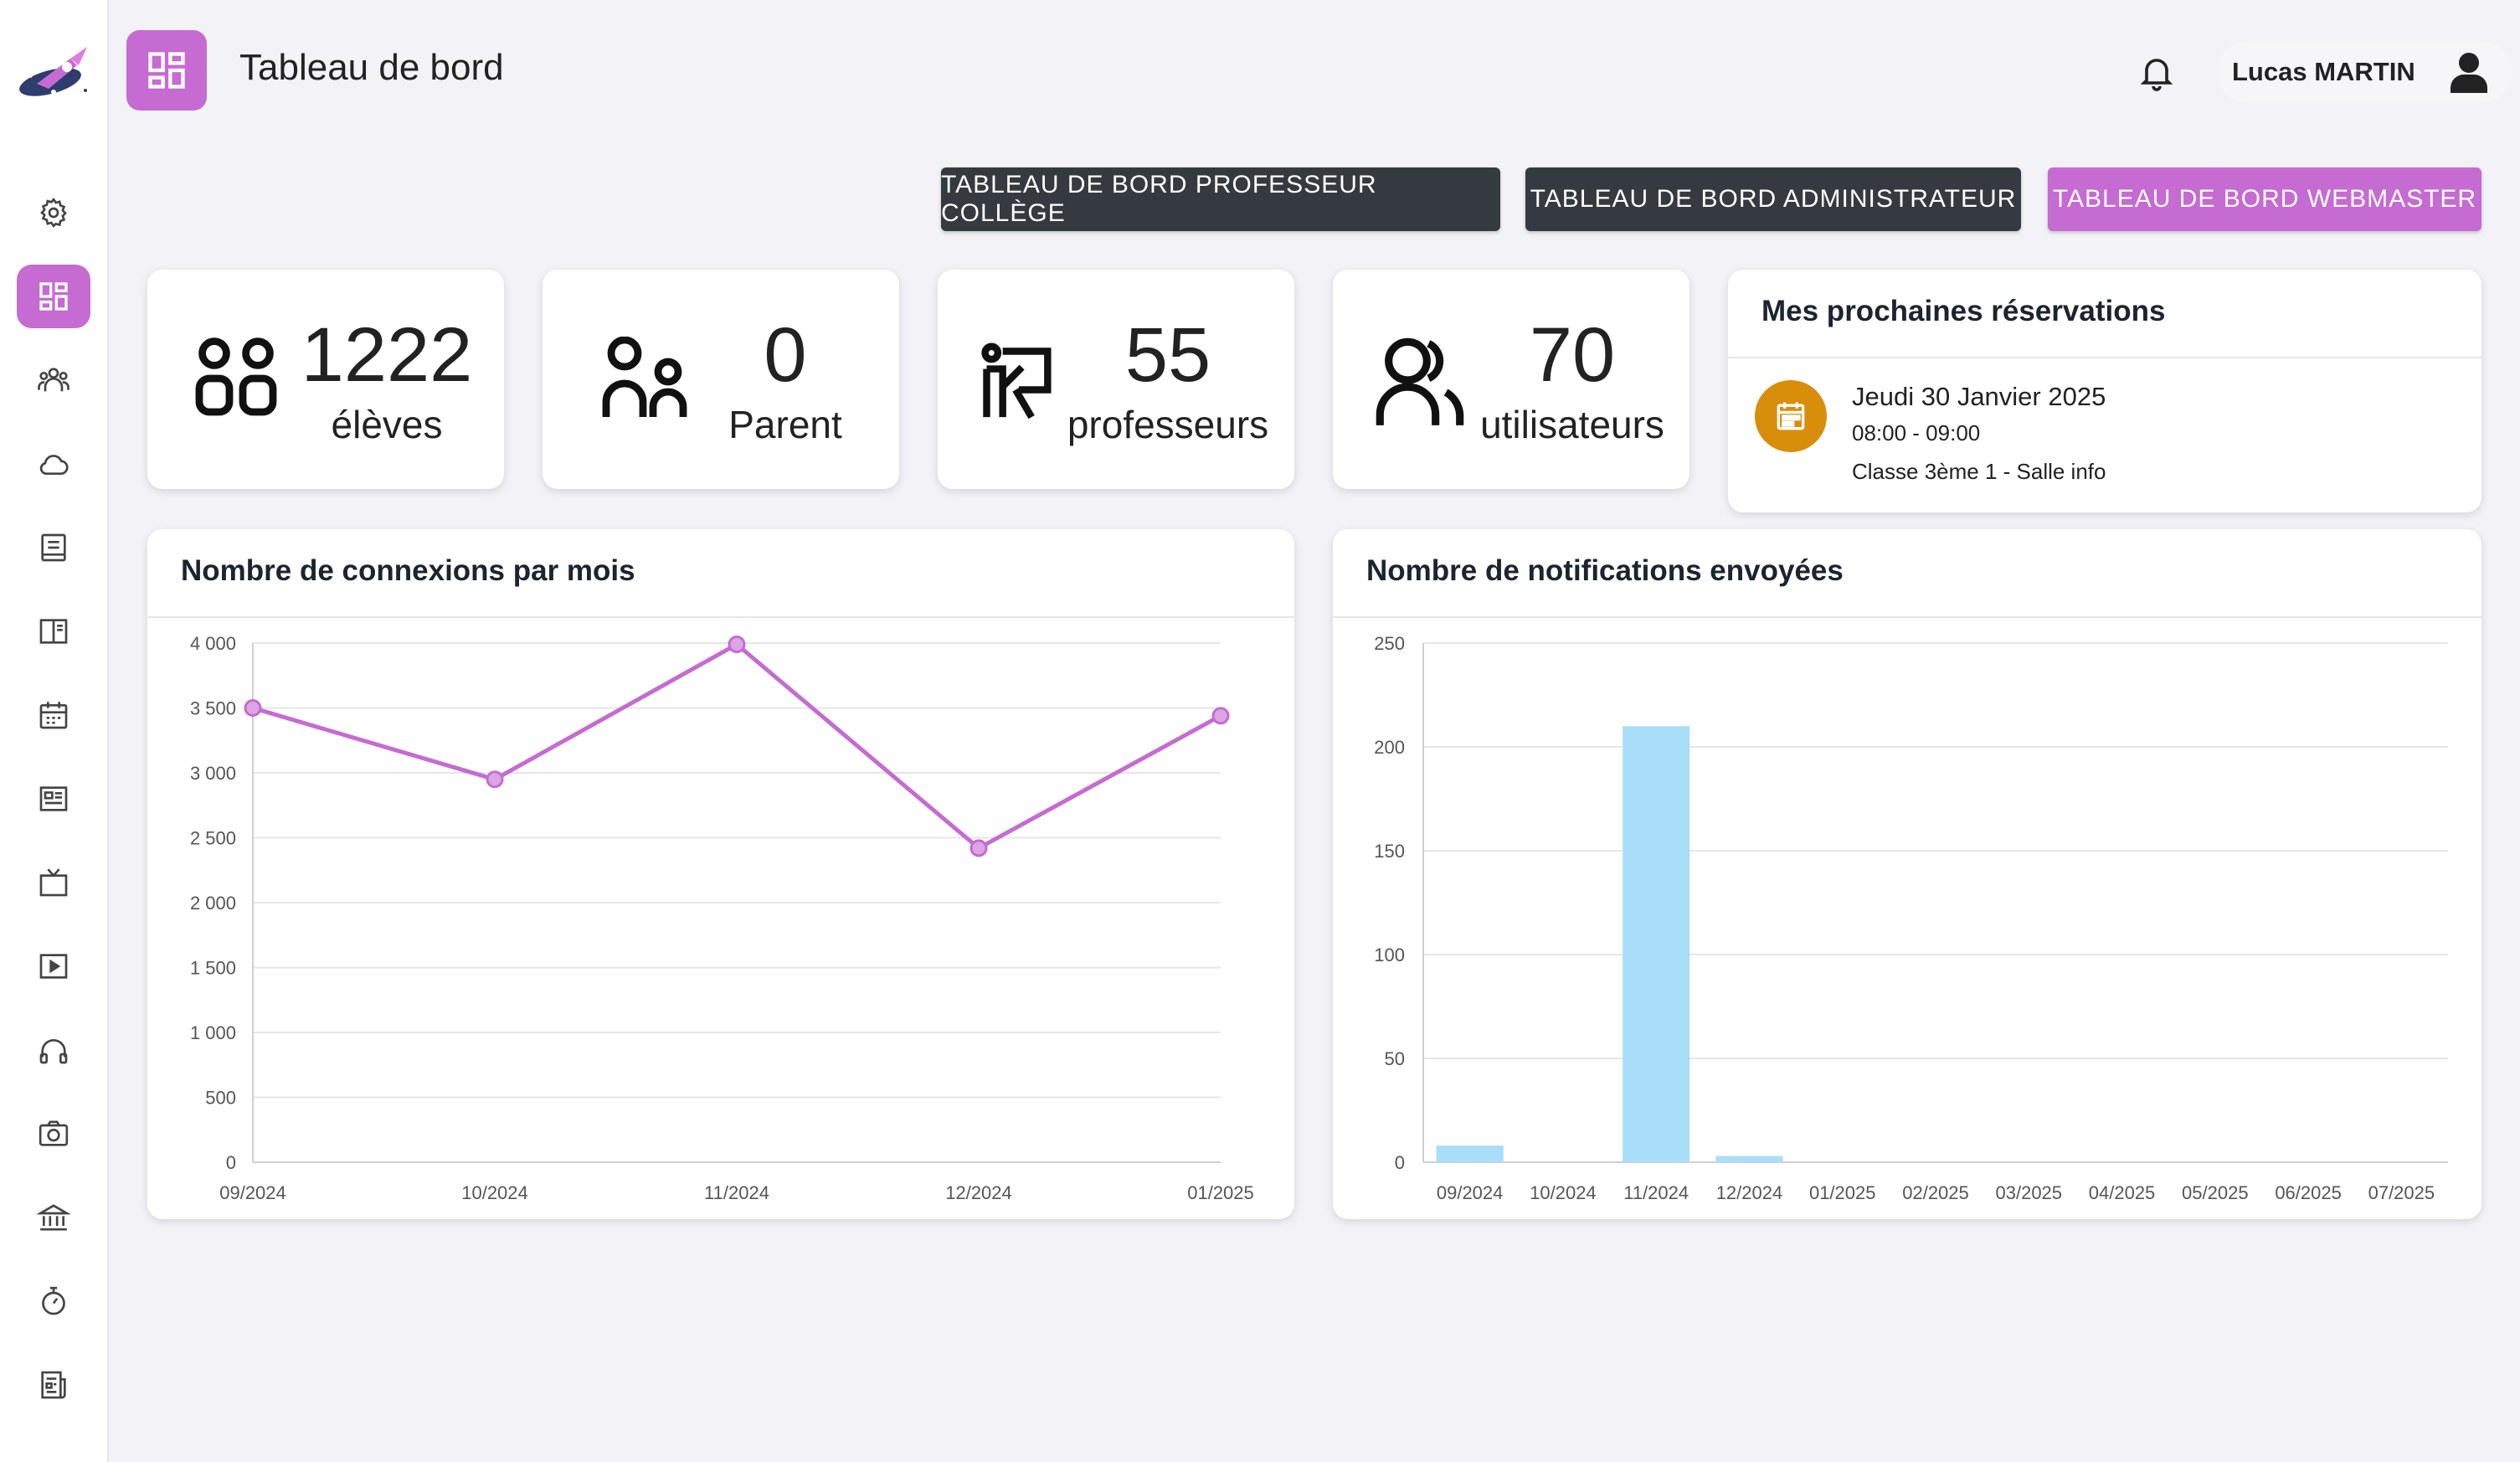  Describe the element at coordinates (1572, 355) in the screenshot. I see `stat-value: 70` at that location.